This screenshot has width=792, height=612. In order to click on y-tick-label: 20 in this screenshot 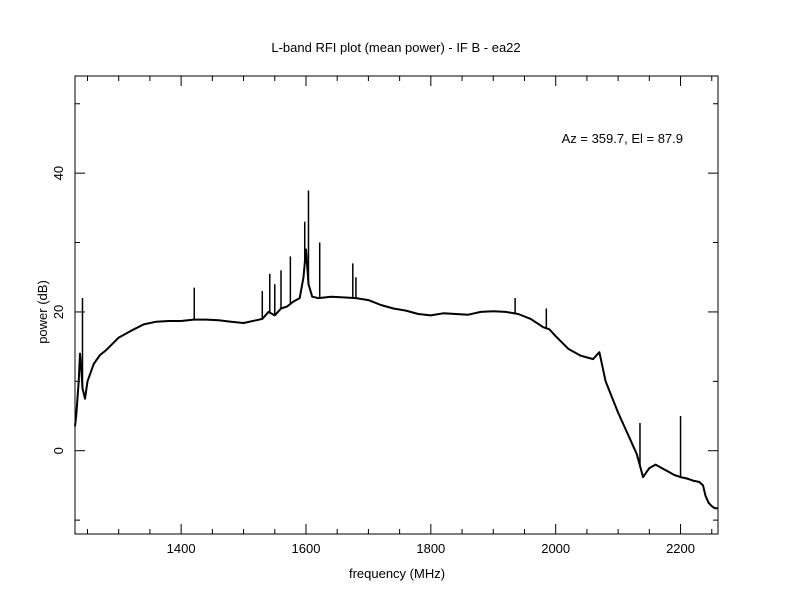, I will do `click(58, 312)`.